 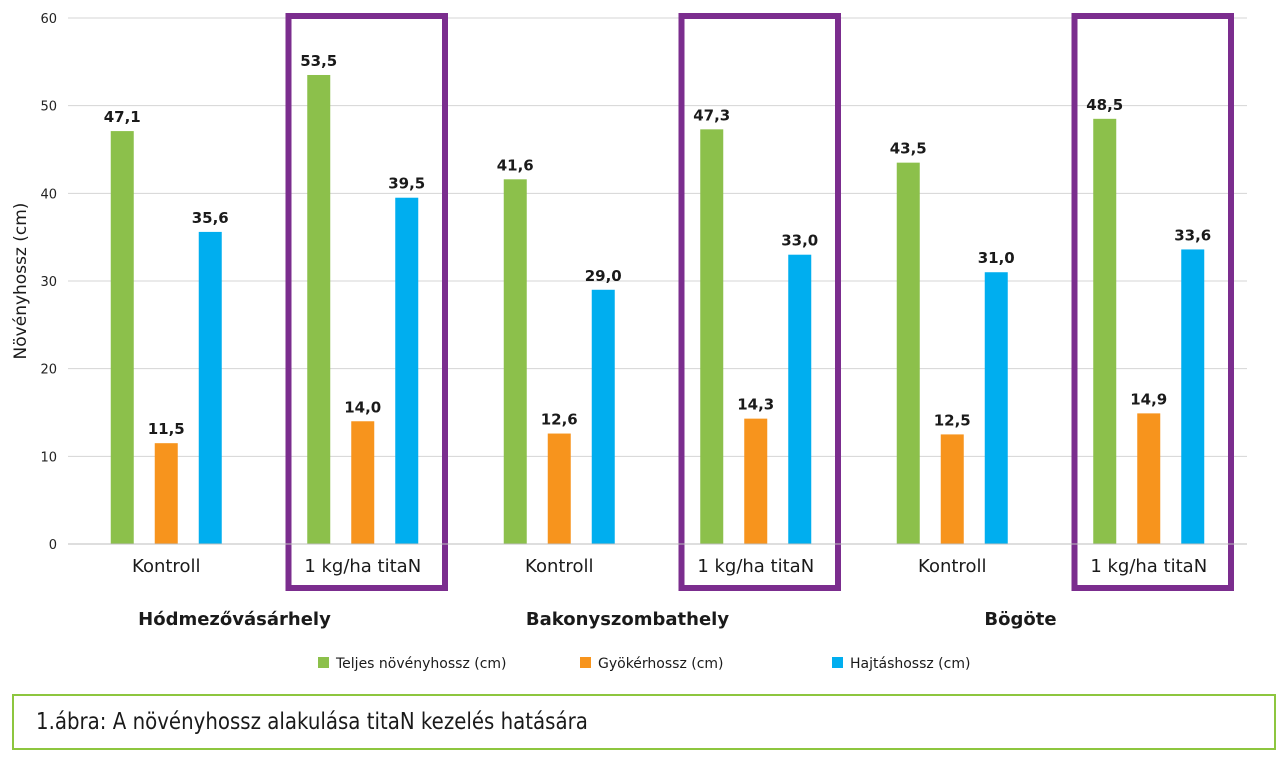 I want to click on y-tick-label: 30, so click(x=48, y=282).